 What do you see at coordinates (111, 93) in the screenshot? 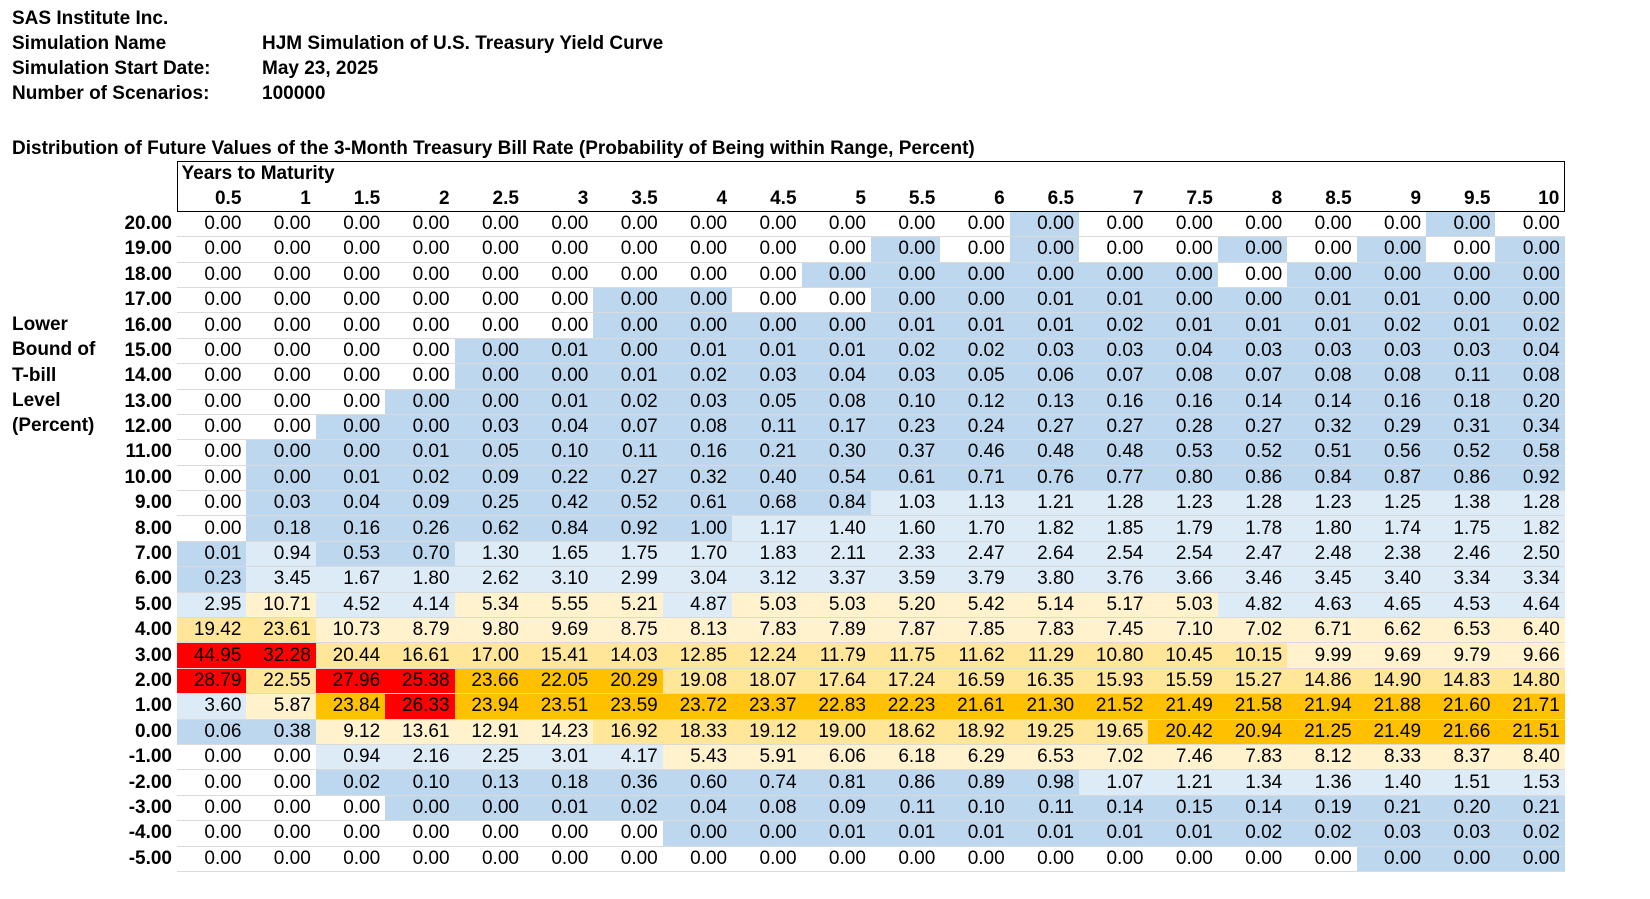
I see `scenarios-label: Number of Scenarios:` at bounding box center [111, 93].